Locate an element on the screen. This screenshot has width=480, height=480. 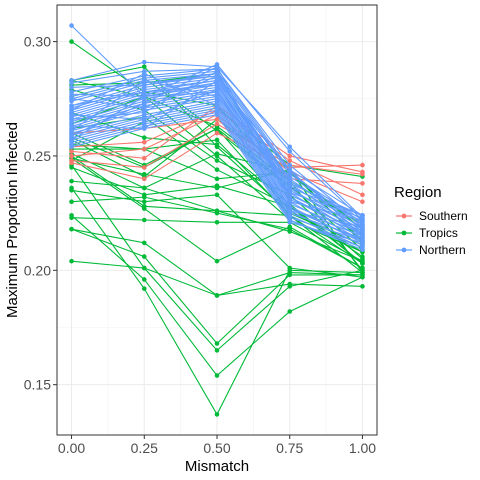
legend-title: Region is located at coordinates (418, 192).